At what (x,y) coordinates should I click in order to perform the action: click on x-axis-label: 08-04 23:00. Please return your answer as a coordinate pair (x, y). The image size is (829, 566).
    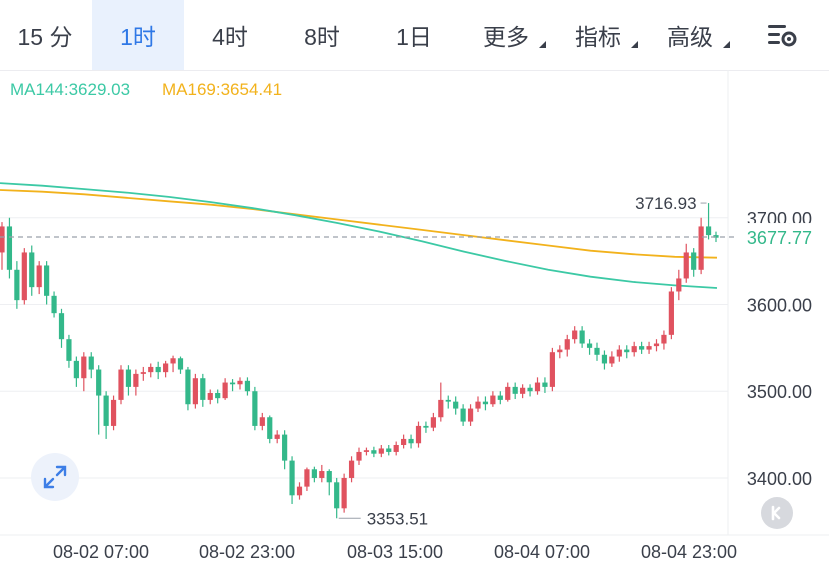
    Looking at the image, I should click on (689, 552).